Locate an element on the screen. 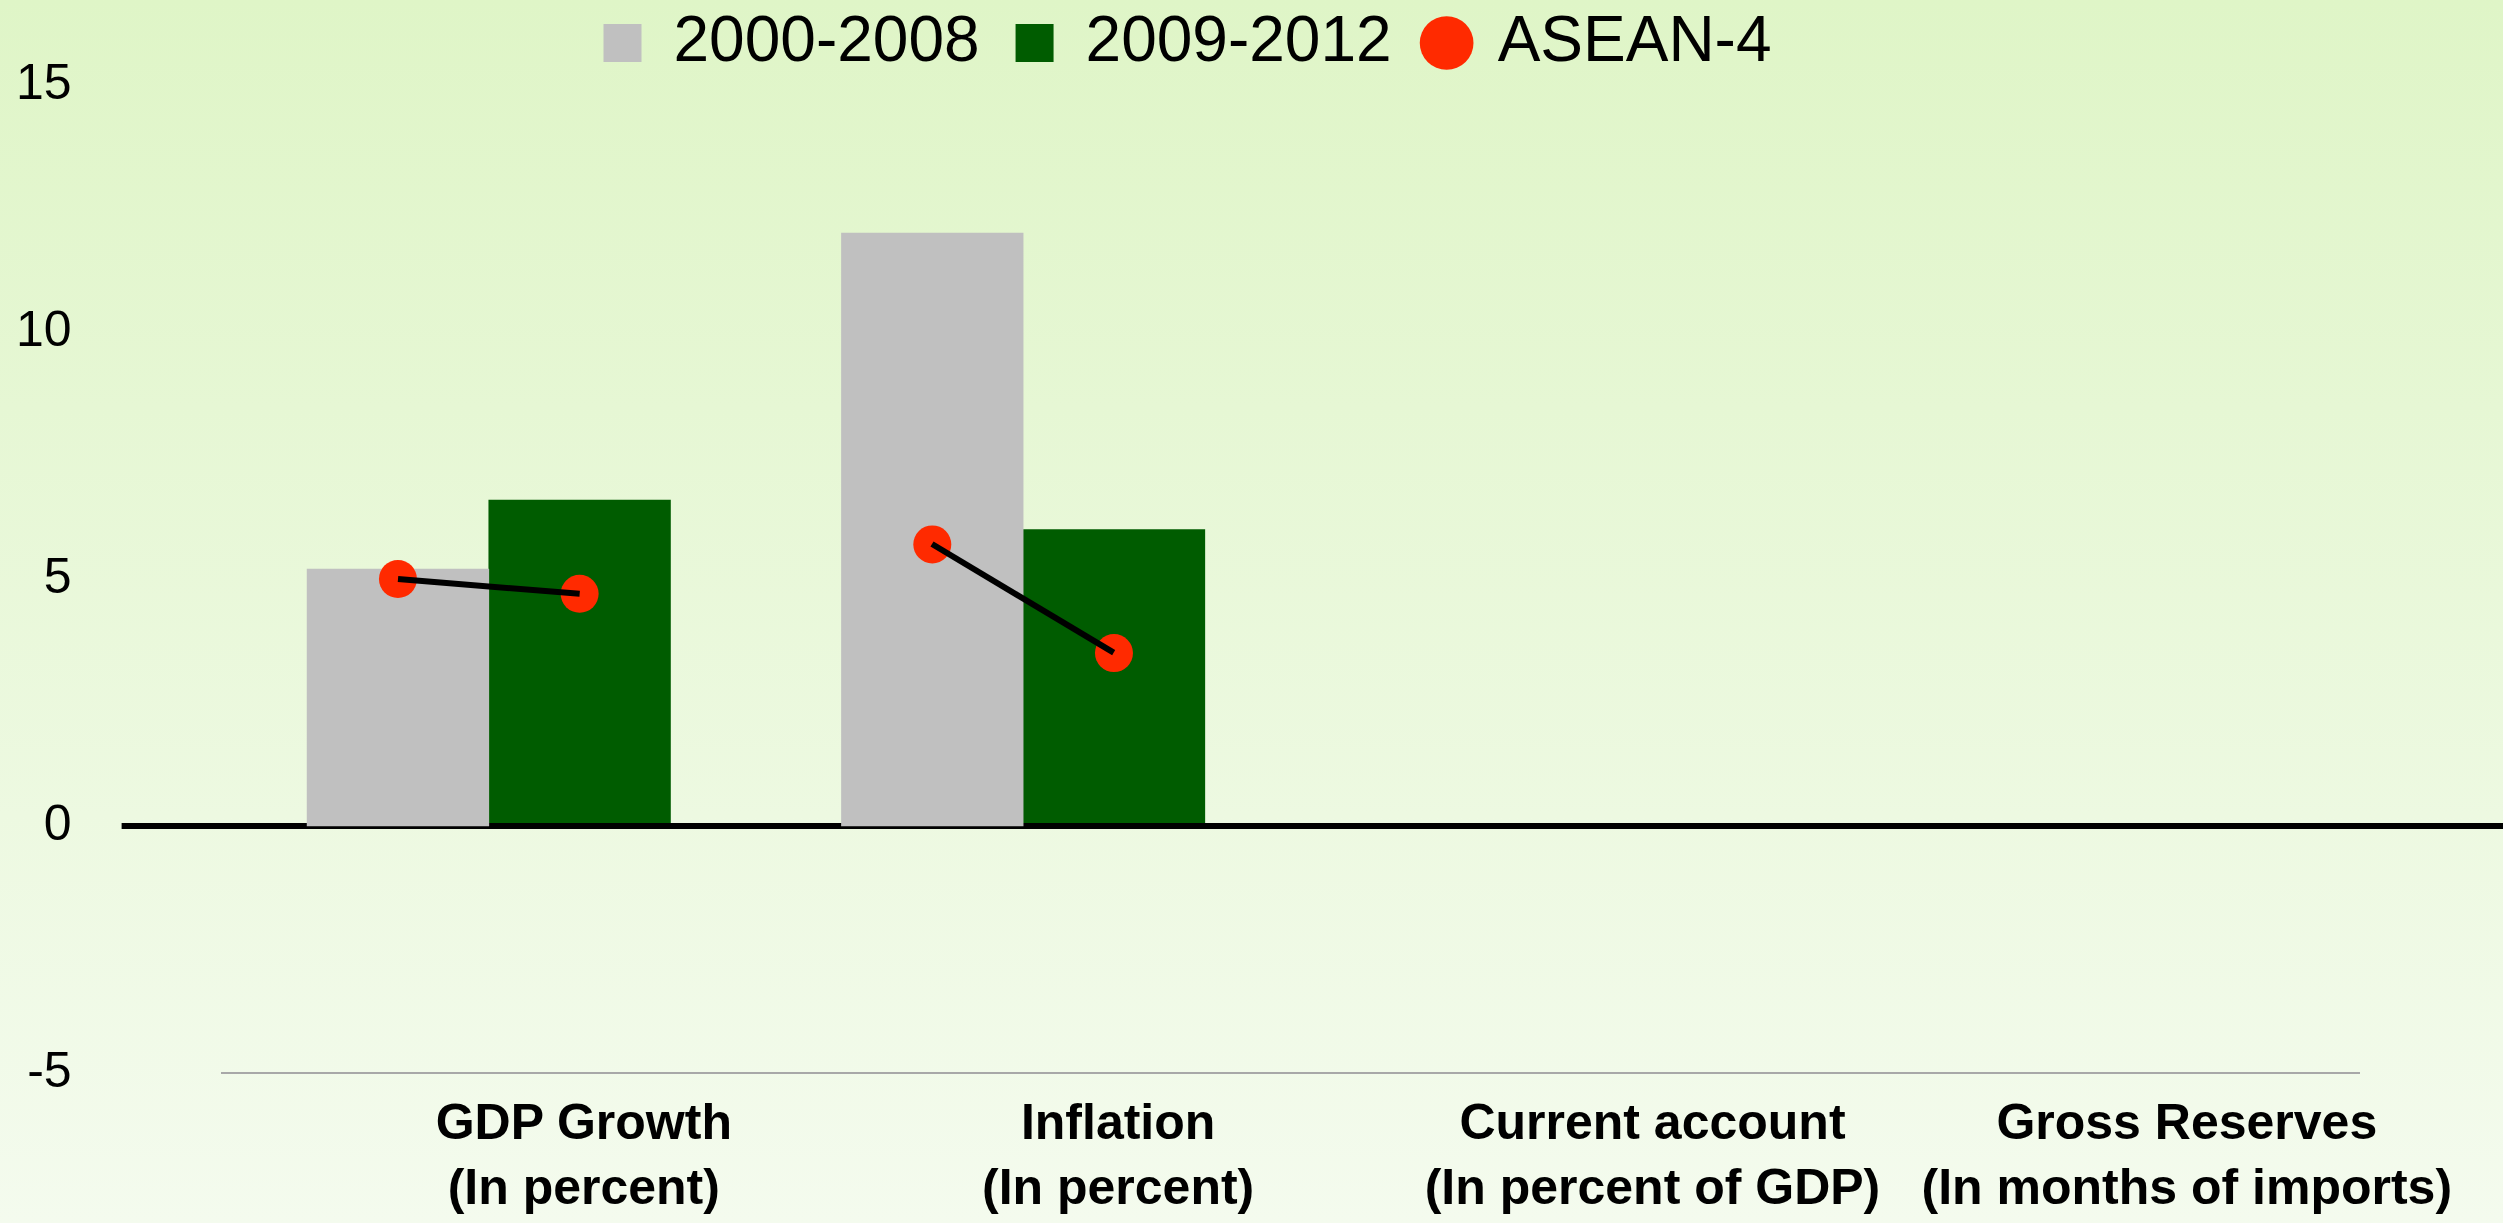 The width and height of the screenshot is (2503, 1223). x-tick-label: Inflation (In percent) is located at coordinates (1118, 1155).